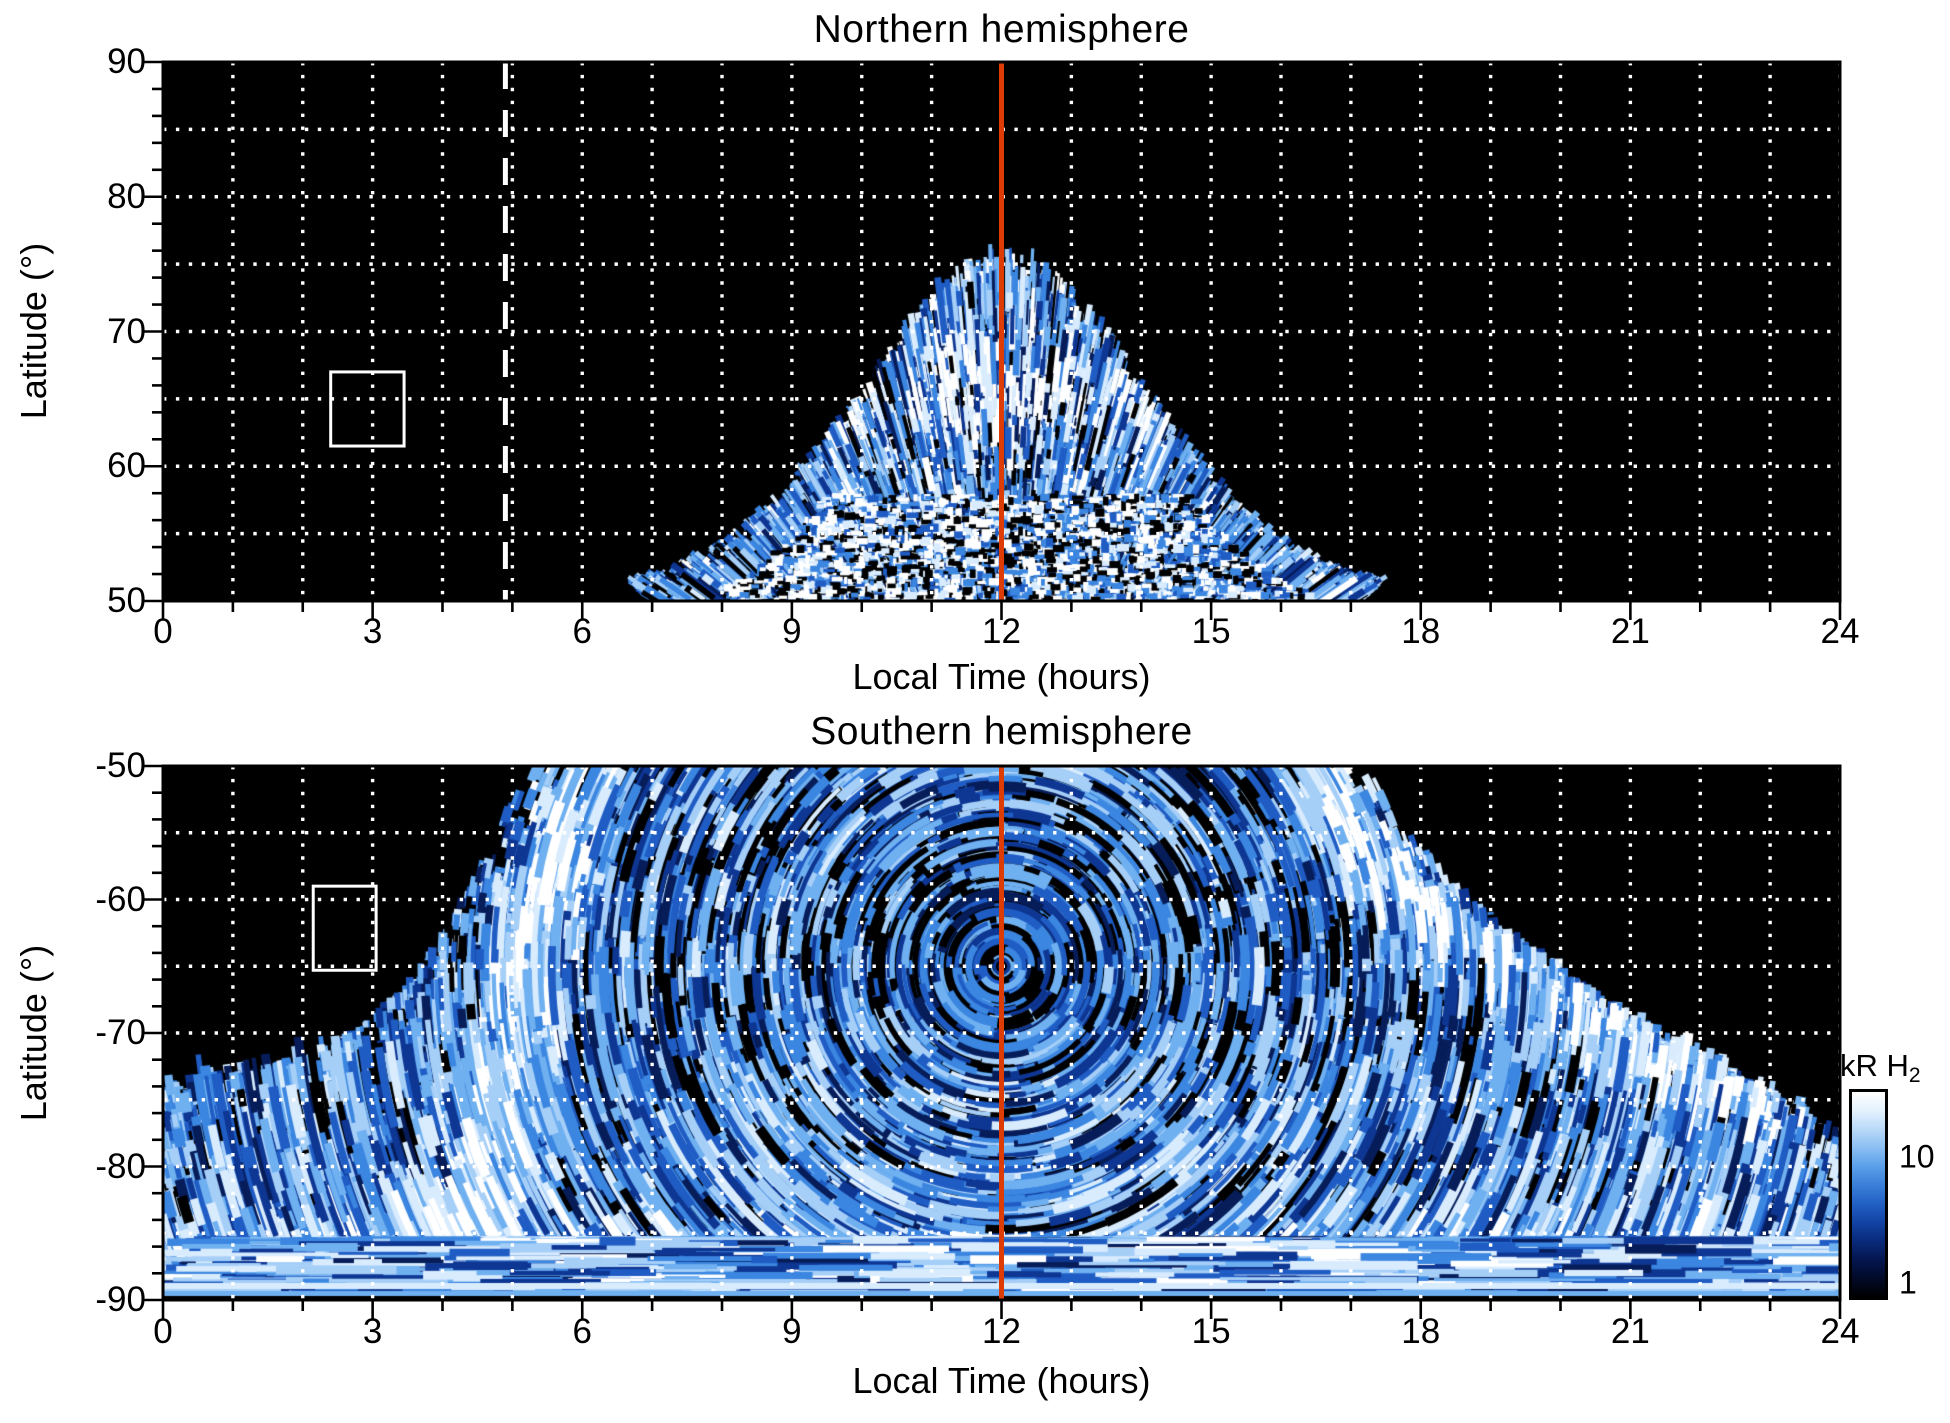 The width and height of the screenshot is (1950, 1423). Describe the element at coordinates (120, 899) in the screenshot. I see `y-tick-label: -60` at that location.